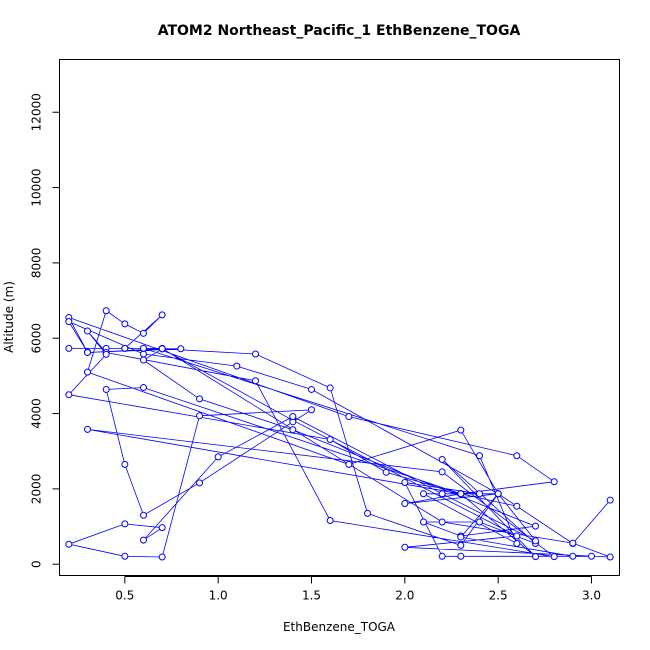 This screenshot has width=650, height=650. Describe the element at coordinates (37, 338) in the screenshot. I see `y-tick-label: 6000` at that location.